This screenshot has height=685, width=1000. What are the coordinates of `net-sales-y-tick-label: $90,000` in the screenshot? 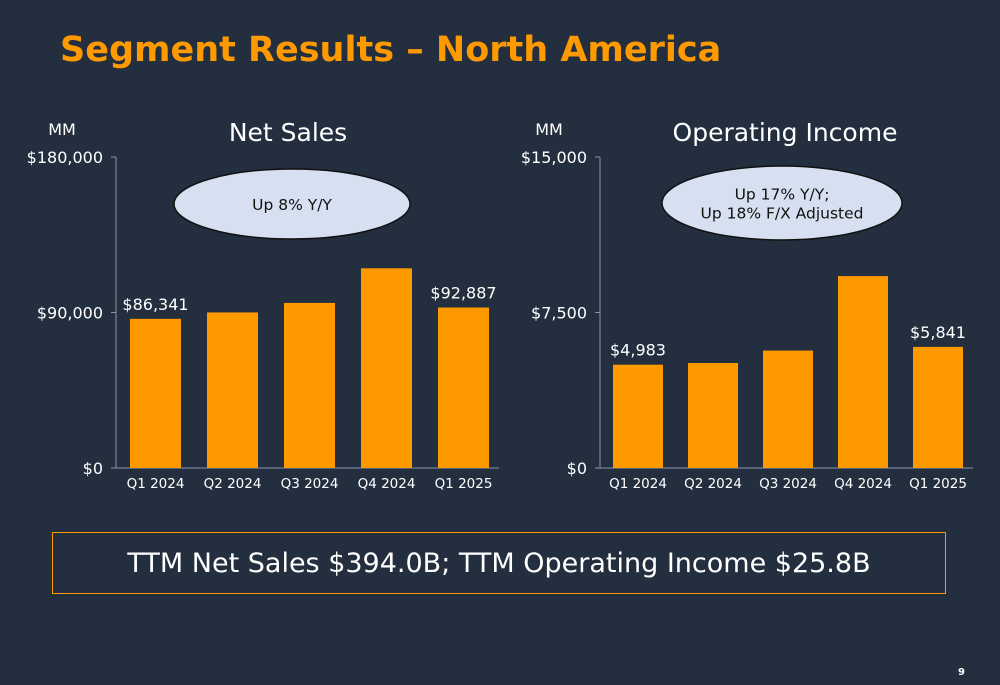 It's located at (70, 313).